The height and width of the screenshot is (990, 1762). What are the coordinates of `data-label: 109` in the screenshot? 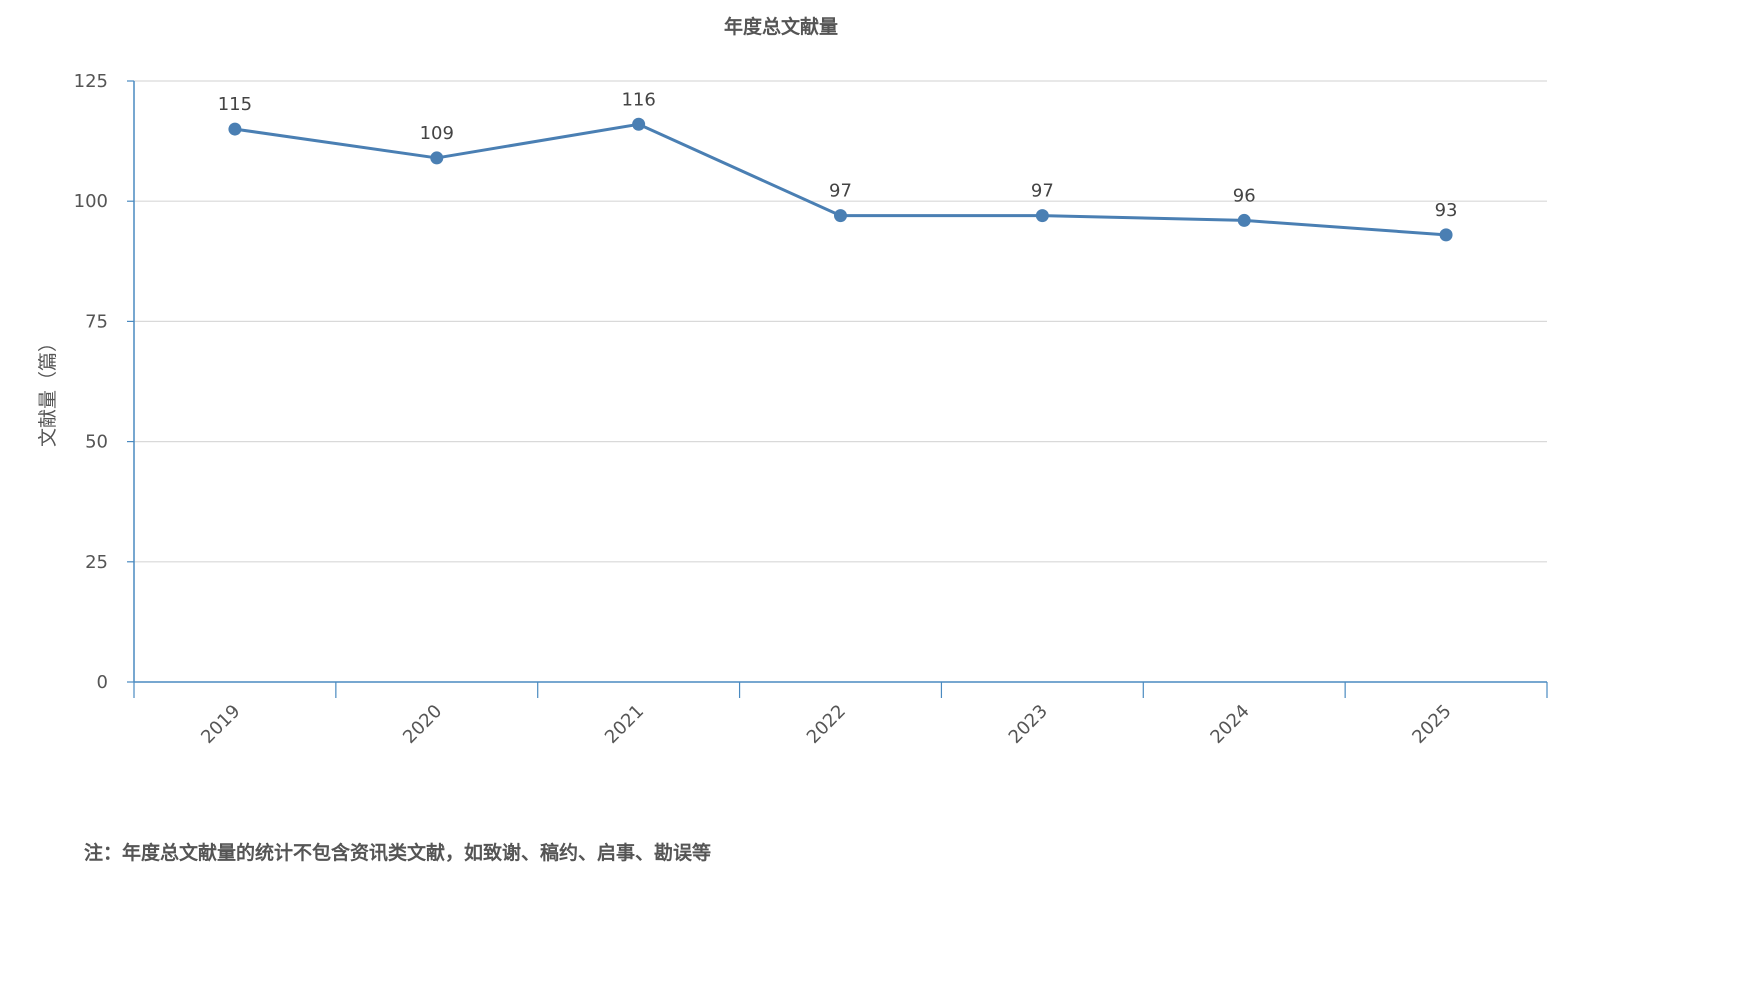 It's located at (437, 133).